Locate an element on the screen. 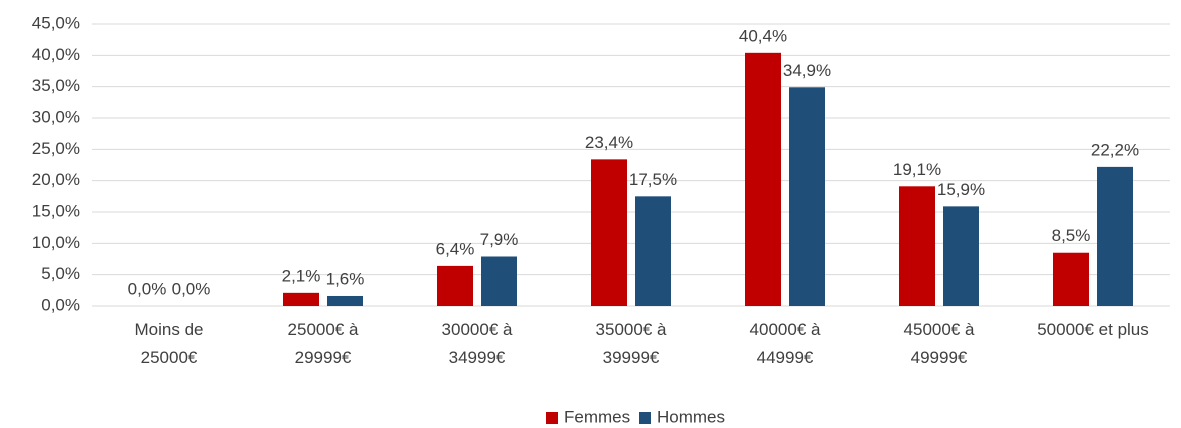  legend-label: Femmes is located at coordinates (597, 416).